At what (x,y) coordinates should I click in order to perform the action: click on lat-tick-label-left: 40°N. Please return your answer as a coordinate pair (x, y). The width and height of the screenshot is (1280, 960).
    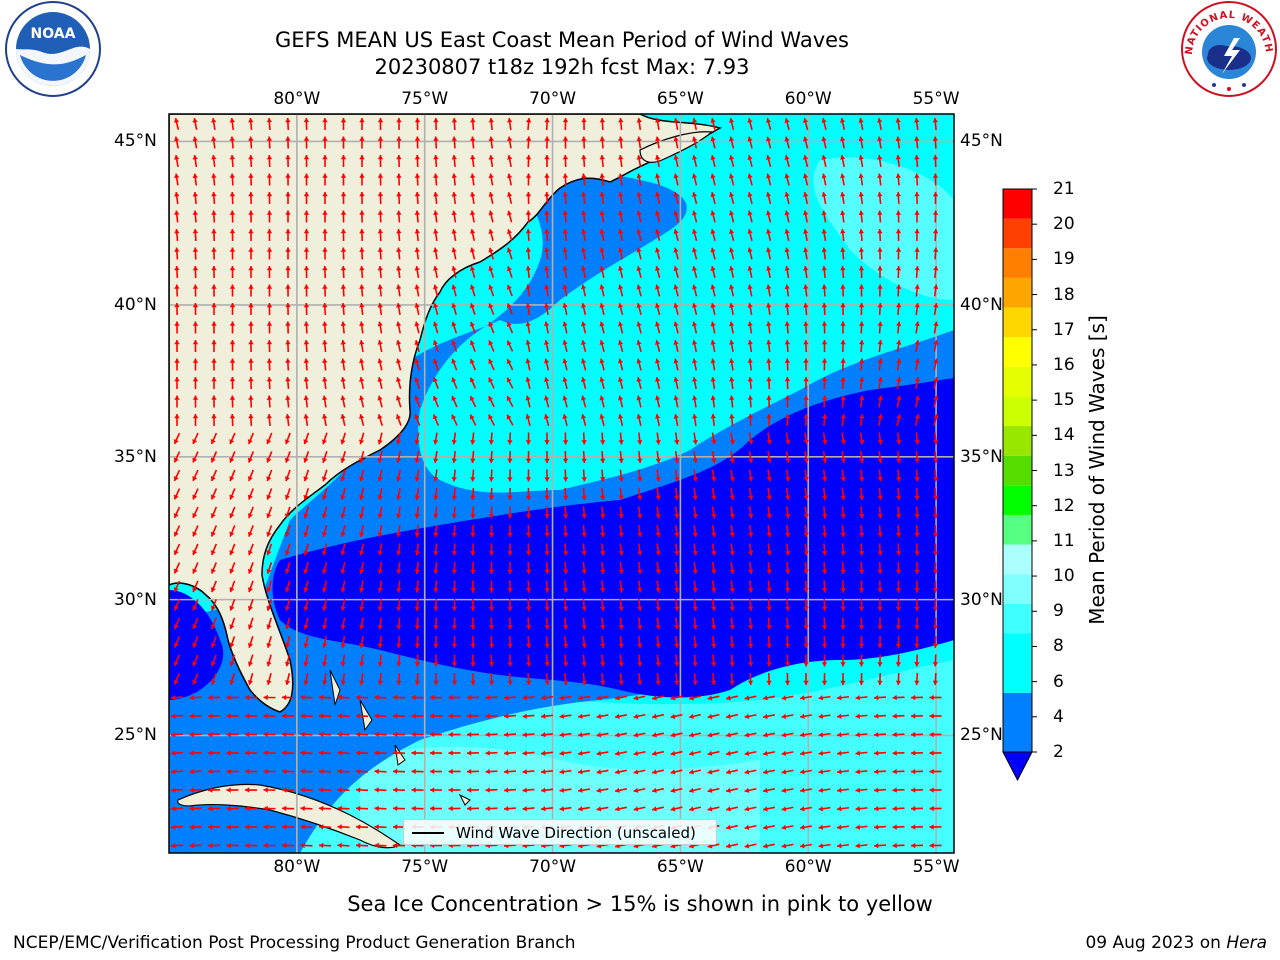
    Looking at the image, I should click on (135, 304).